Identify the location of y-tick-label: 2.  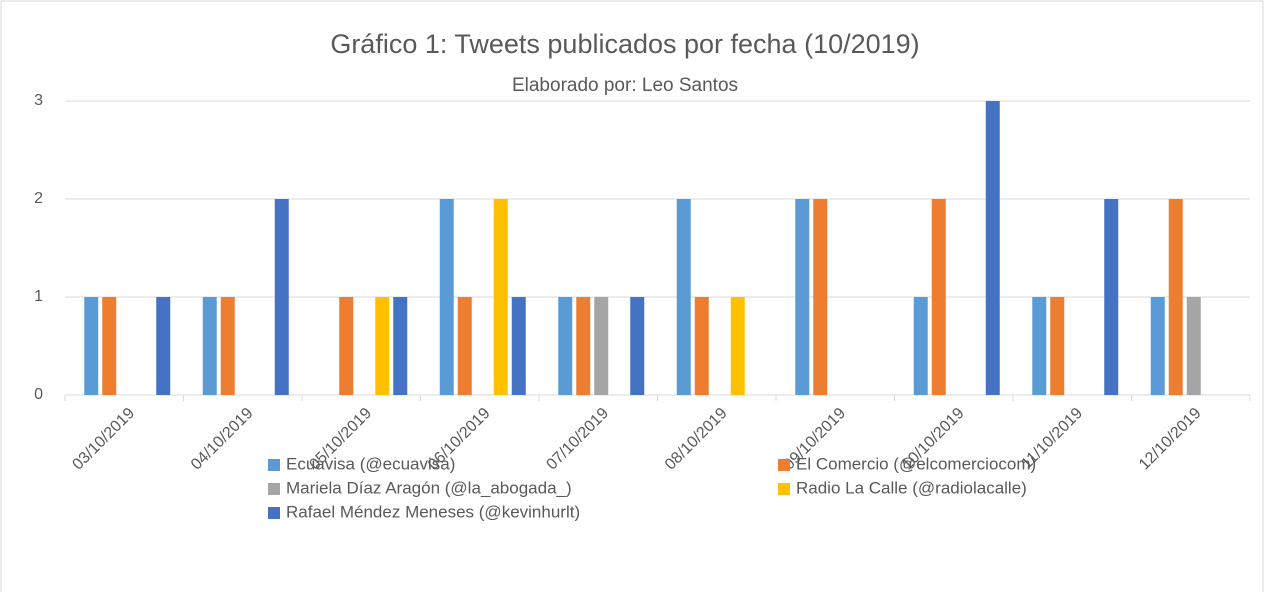
(38, 198).